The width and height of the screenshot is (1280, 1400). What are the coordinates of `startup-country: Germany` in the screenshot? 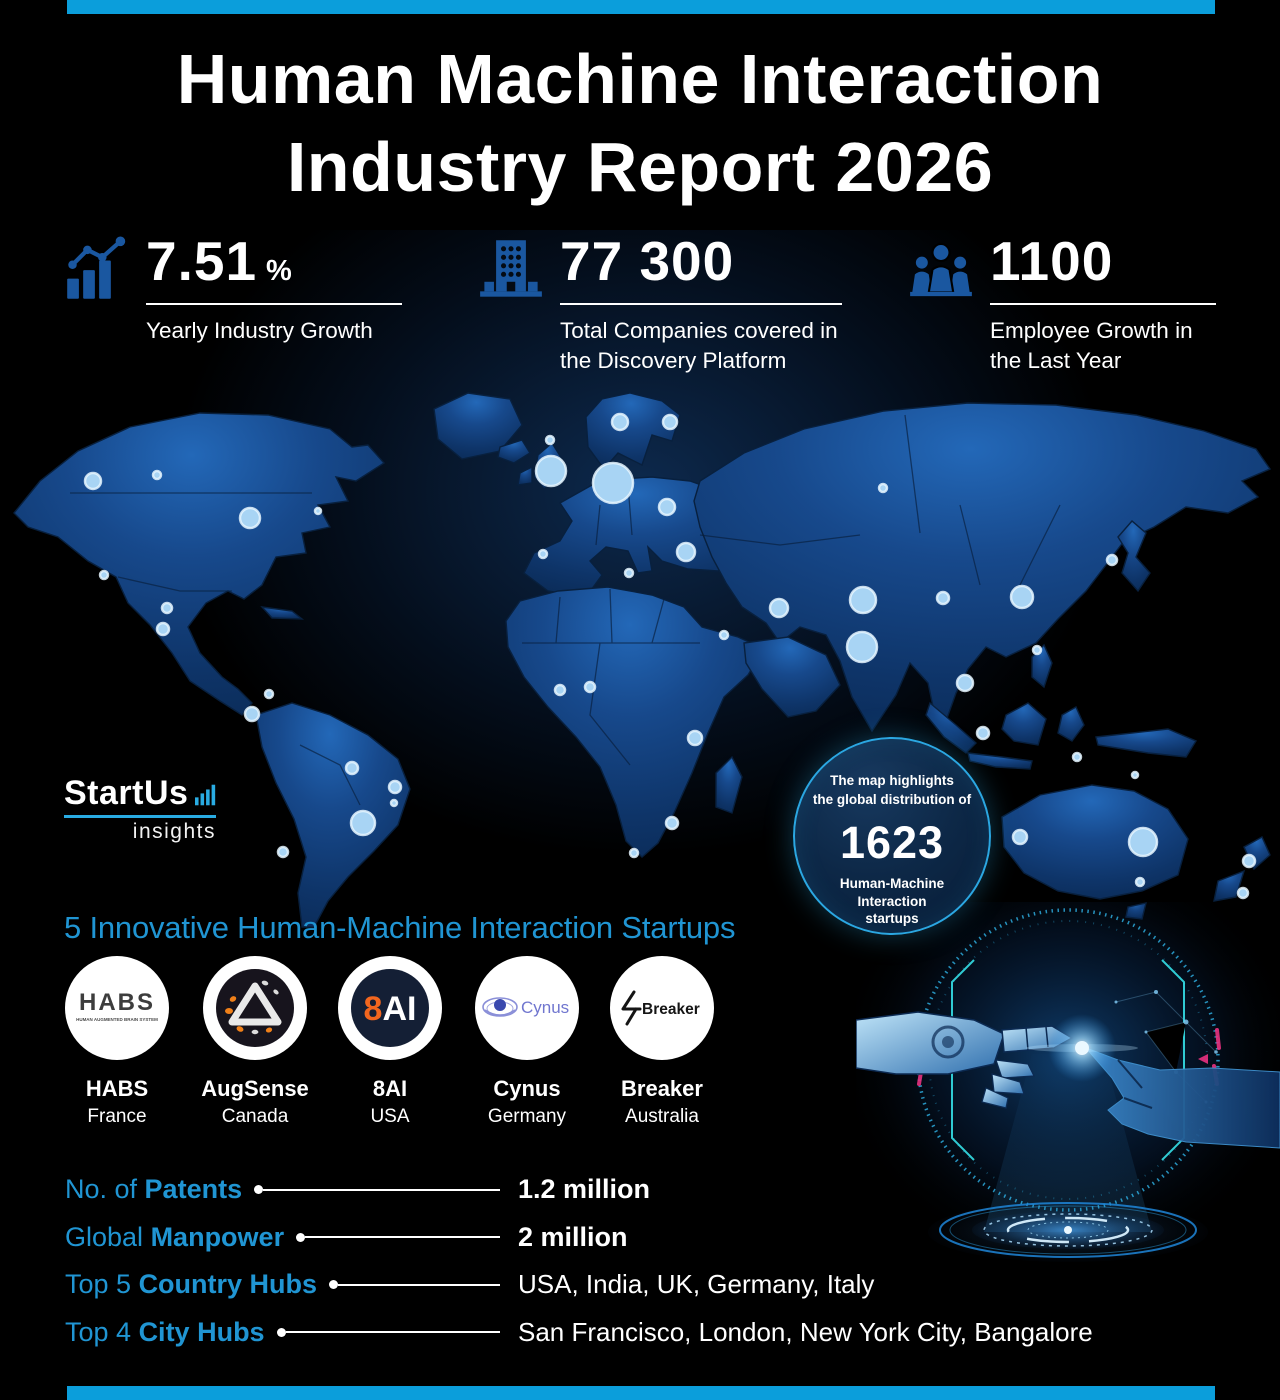 It's located at (527, 1116).